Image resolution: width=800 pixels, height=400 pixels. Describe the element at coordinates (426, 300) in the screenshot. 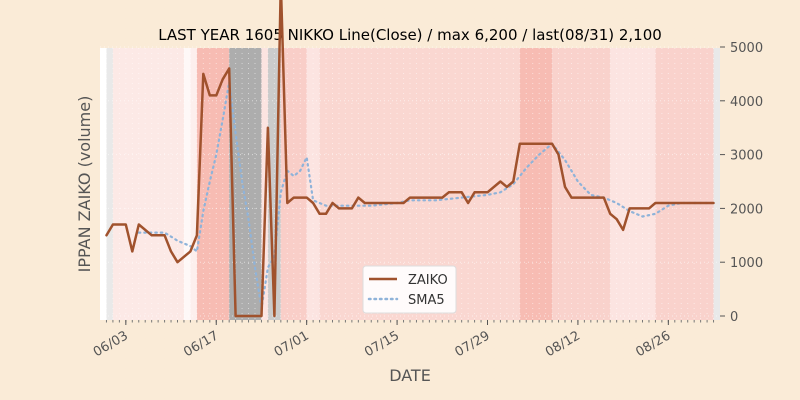

I see `legend-sma5-label: SMA5` at that location.